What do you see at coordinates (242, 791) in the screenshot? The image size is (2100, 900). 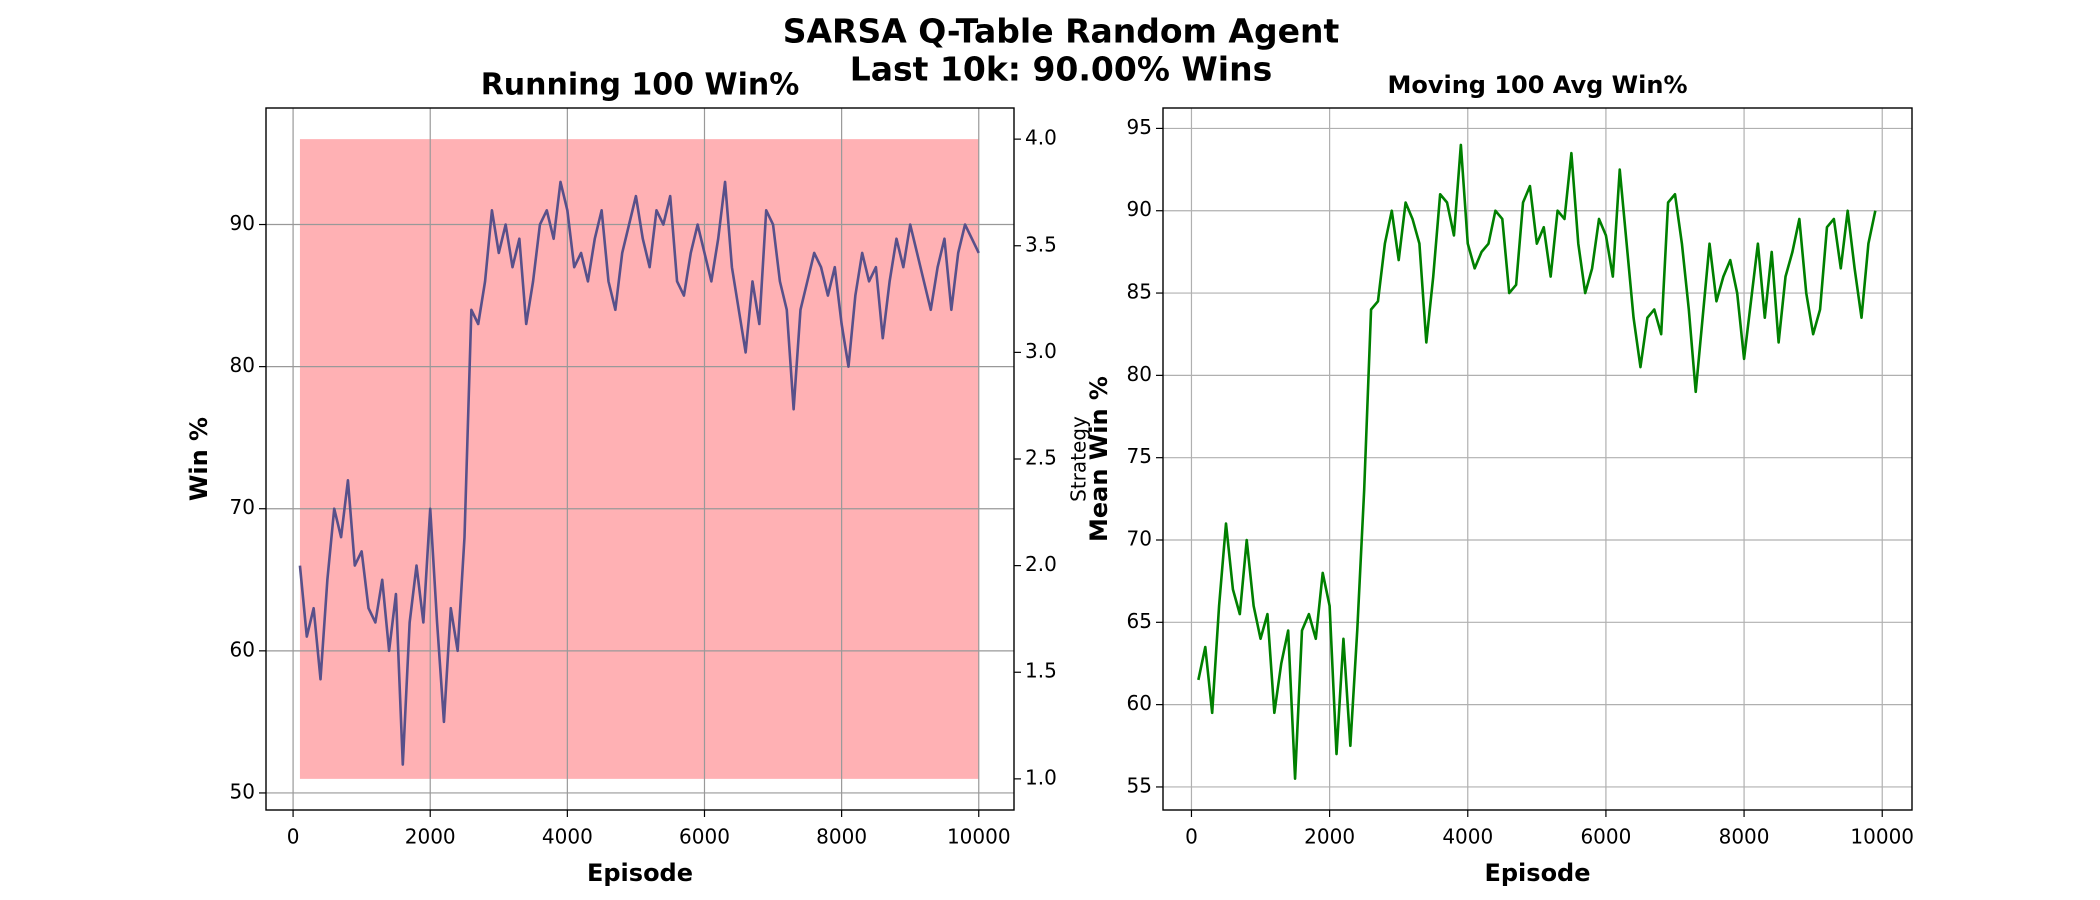 I see `y-tick-label: 50` at bounding box center [242, 791].